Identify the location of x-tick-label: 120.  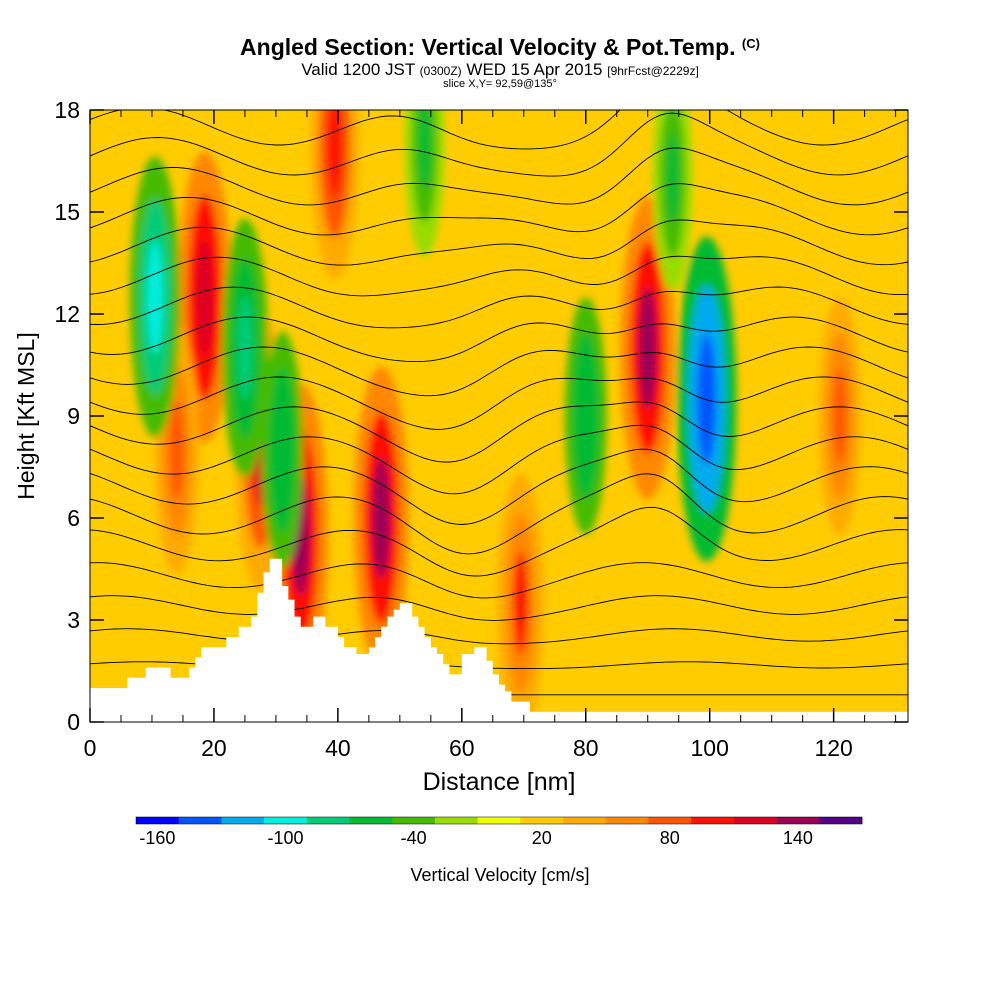
(833, 748).